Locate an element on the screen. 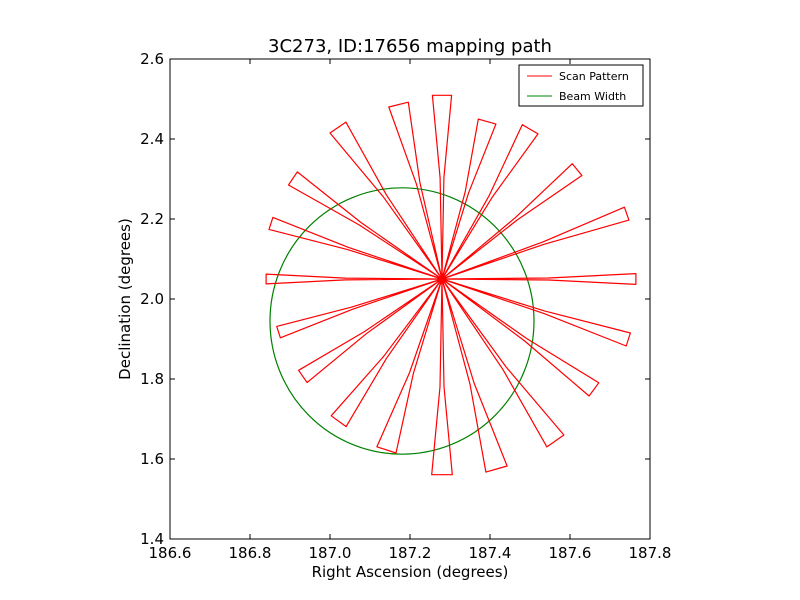 The width and height of the screenshot is (800, 600). x-tick-label: 186.8 is located at coordinates (250, 553).